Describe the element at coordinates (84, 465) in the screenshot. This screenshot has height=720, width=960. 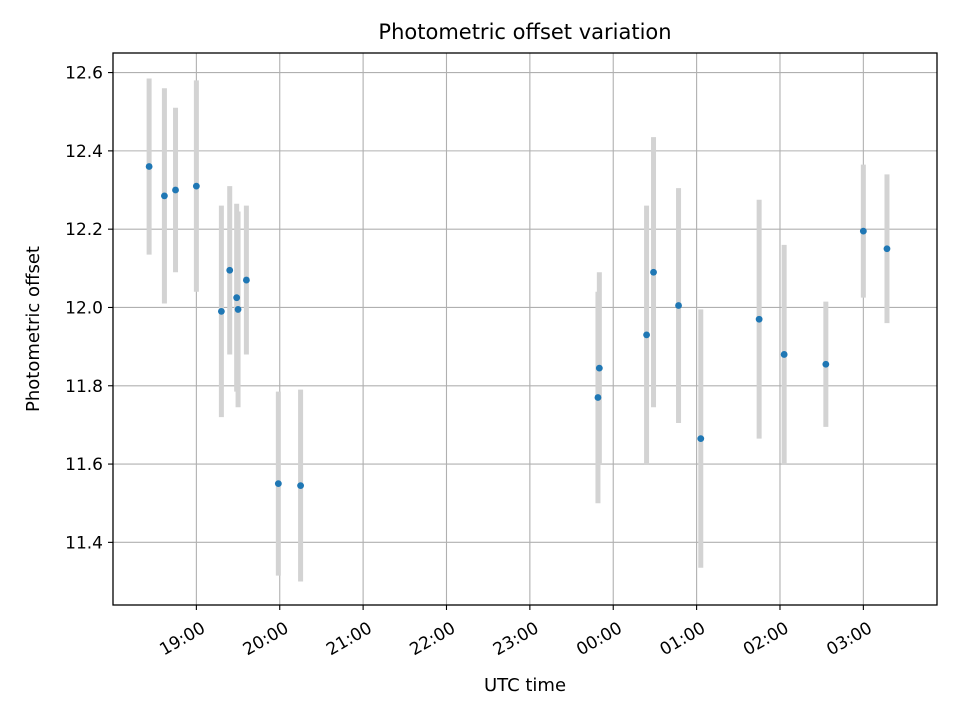
I see `y-tick-label: 11.6` at that location.